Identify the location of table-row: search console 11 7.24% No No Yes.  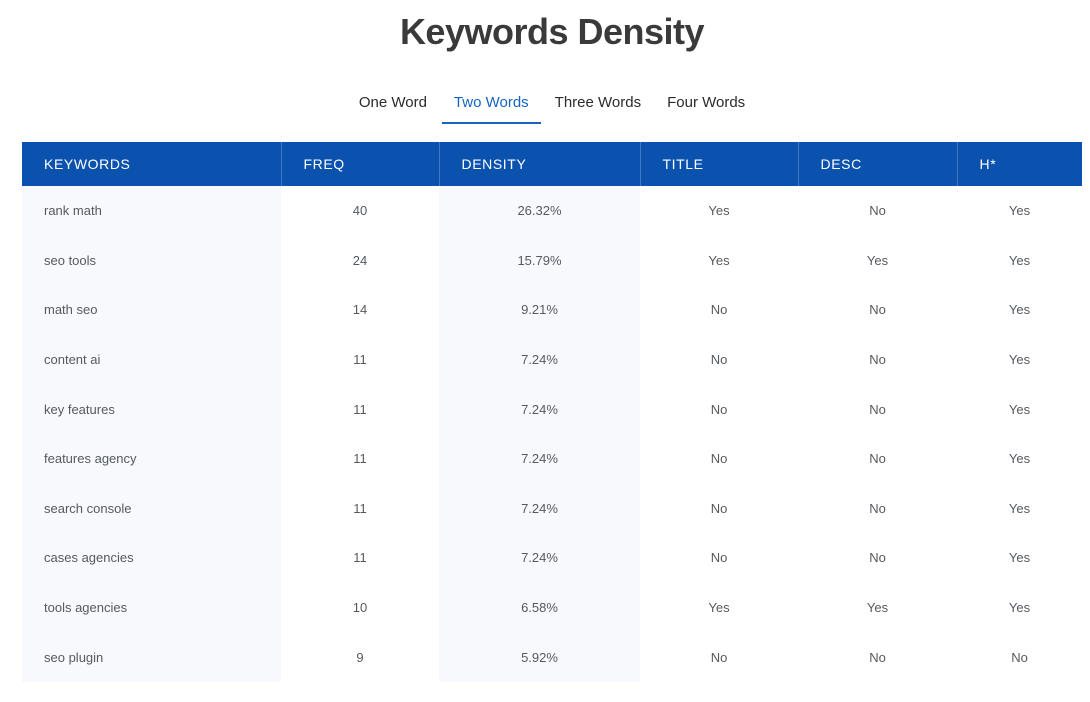
(552, 508).